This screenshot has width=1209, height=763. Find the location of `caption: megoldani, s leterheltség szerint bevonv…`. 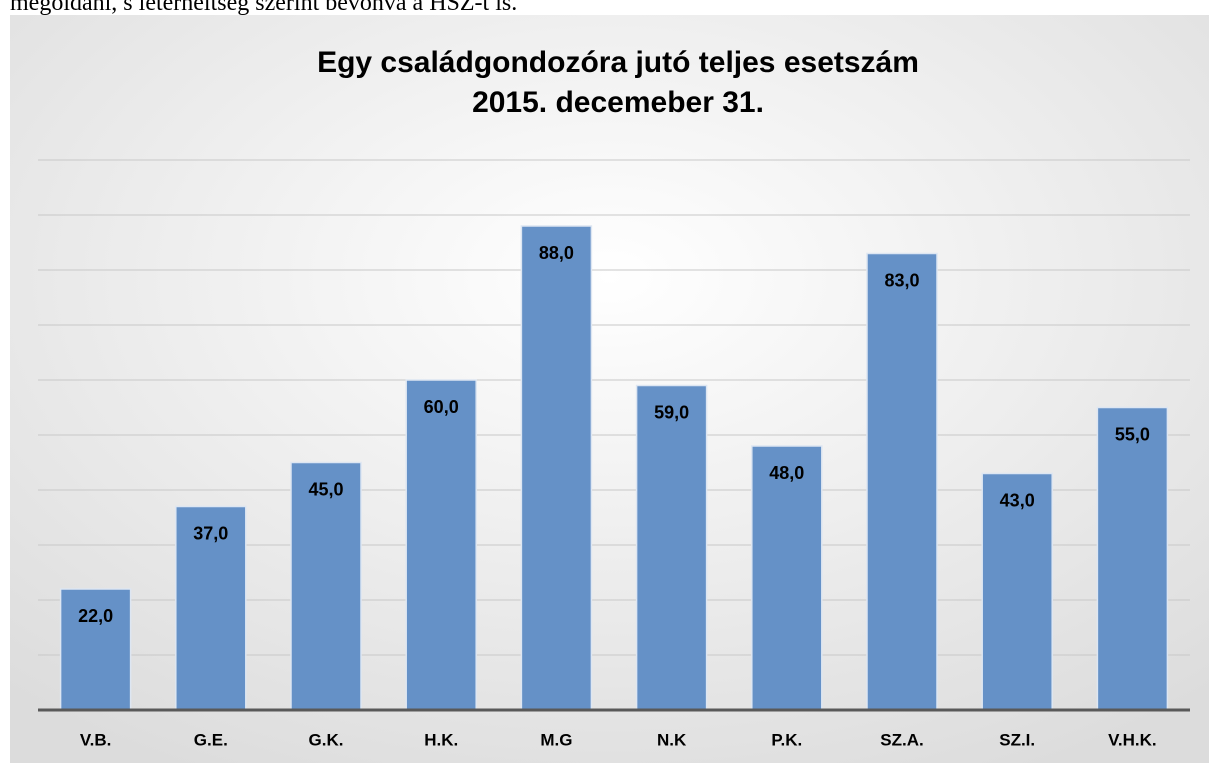

caption: megoldani, s leterheltség szerint bevonv… is located at coordinates (263, 8).